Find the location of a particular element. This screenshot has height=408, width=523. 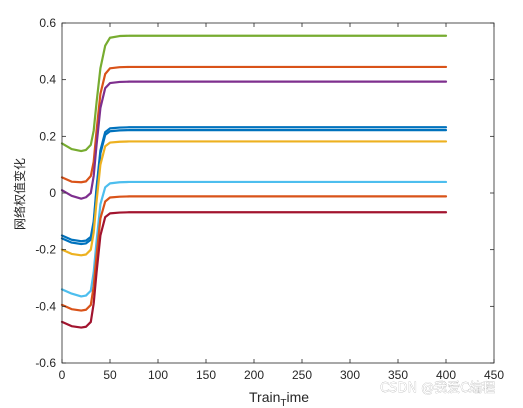

x-tick-label: 200 is located at coordinates (254, 375).